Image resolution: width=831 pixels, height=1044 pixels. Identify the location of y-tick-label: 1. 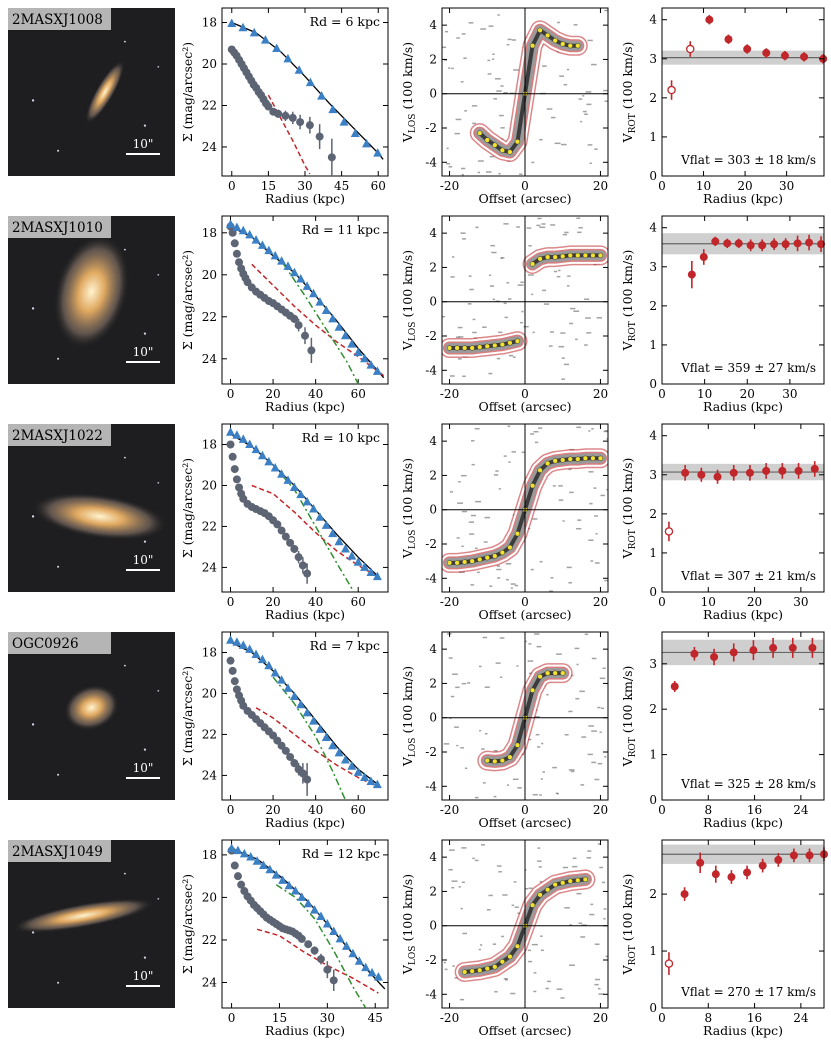
(653, 755).